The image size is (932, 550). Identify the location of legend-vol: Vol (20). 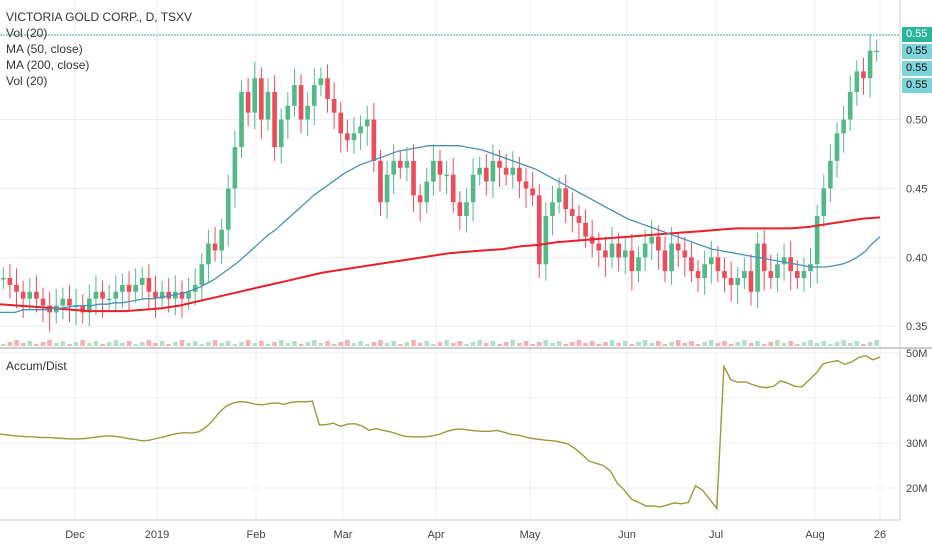
(27, 33).